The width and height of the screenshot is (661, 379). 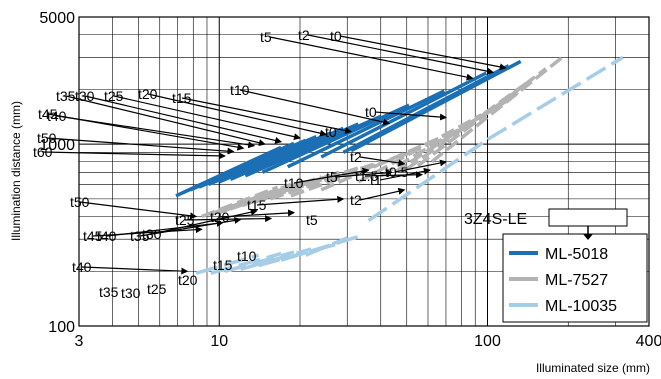 I want to click on legend-label-ml-10035: ML-10035, so click(x=581, y=306).